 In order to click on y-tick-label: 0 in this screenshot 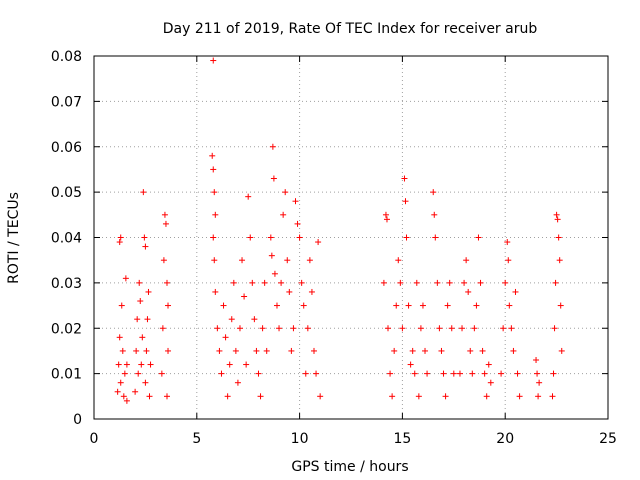, I will do `click(77, 420)`.